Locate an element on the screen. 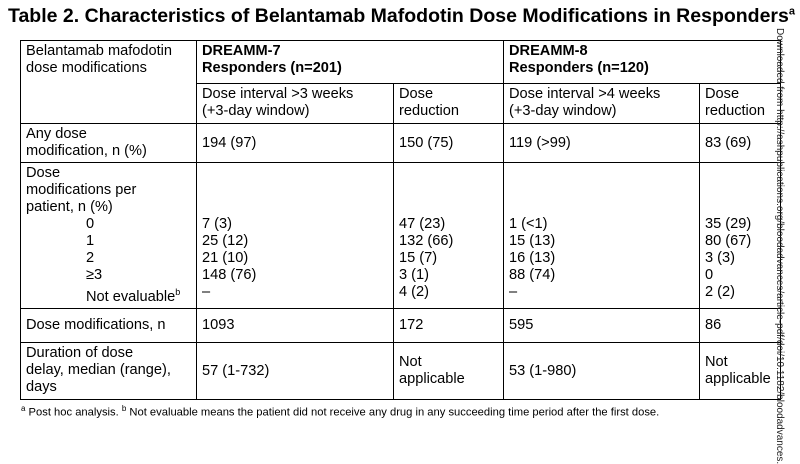 The width and height of the screenshot is (800, 464). cell-line: 35 (29) is located at coordinates (728, 224).